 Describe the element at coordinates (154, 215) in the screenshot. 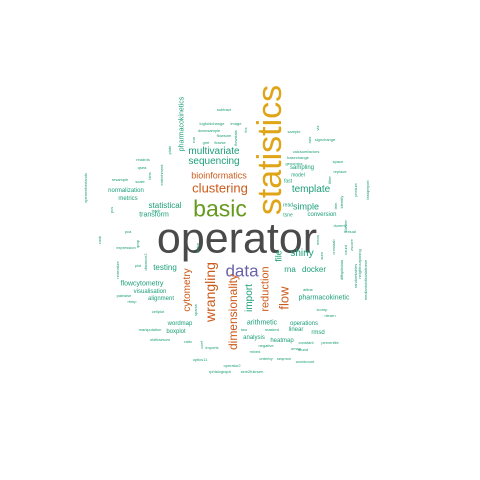

I see `word-transform: transform` at that location.